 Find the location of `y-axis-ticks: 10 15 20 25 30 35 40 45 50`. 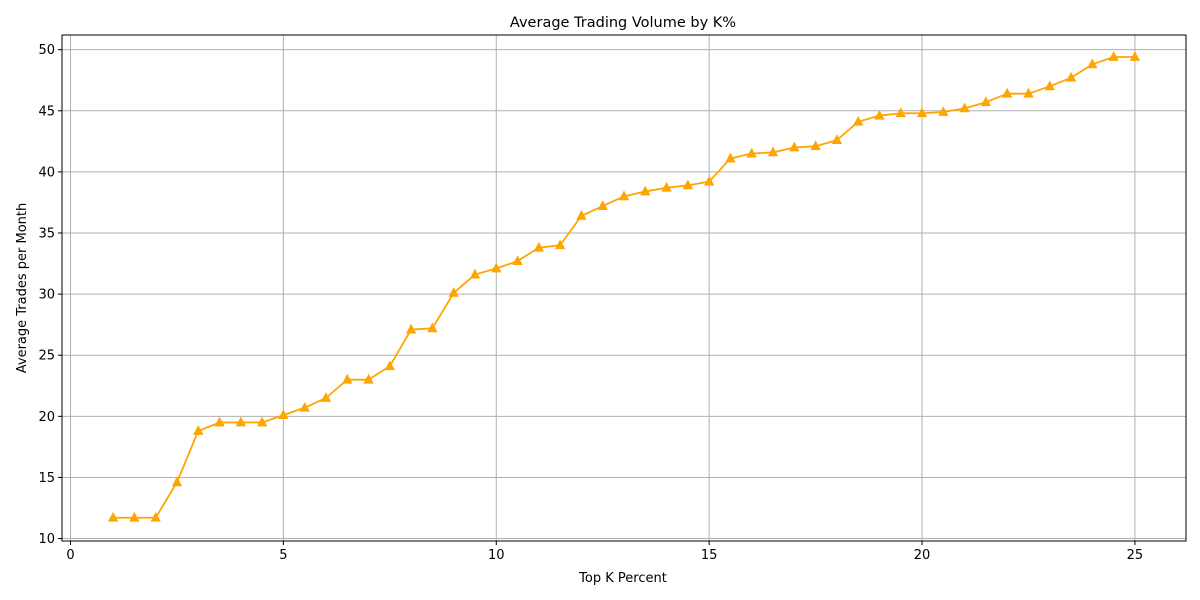

y-axis-ticks: 10 15 20 25 30 35 40 45 50 is located at coordinates (50, 295).